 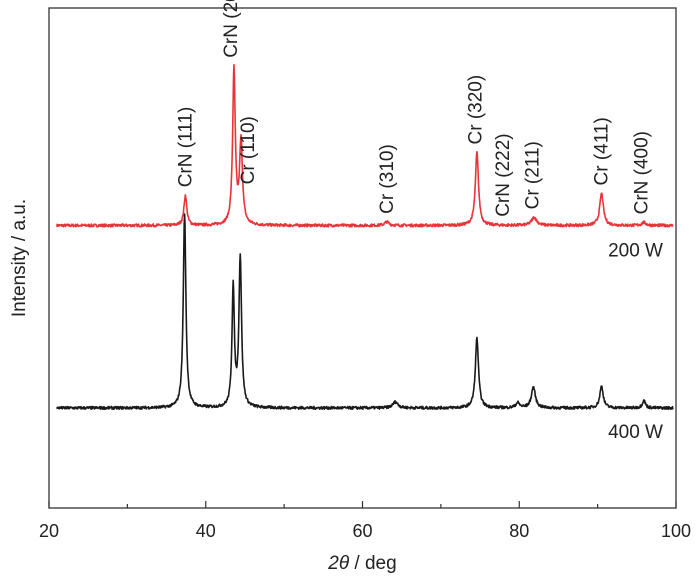 I want to click on peak-annotation: Cr (310), so click(x=387, y=179).